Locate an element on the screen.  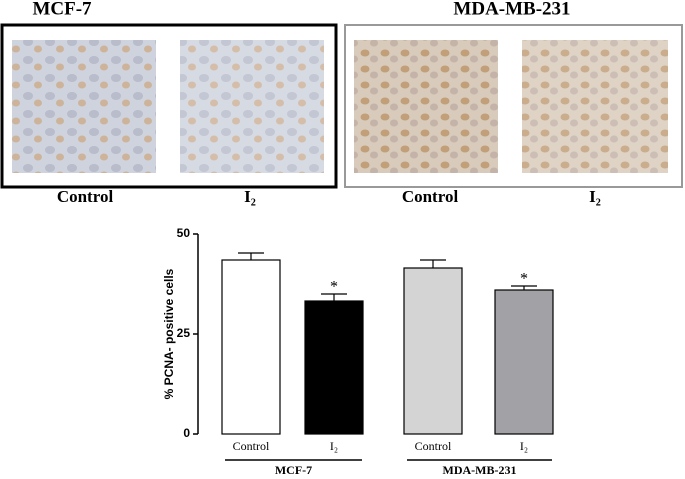
panel-title: MDA-MB-231 is located at coordinates (511, 9).